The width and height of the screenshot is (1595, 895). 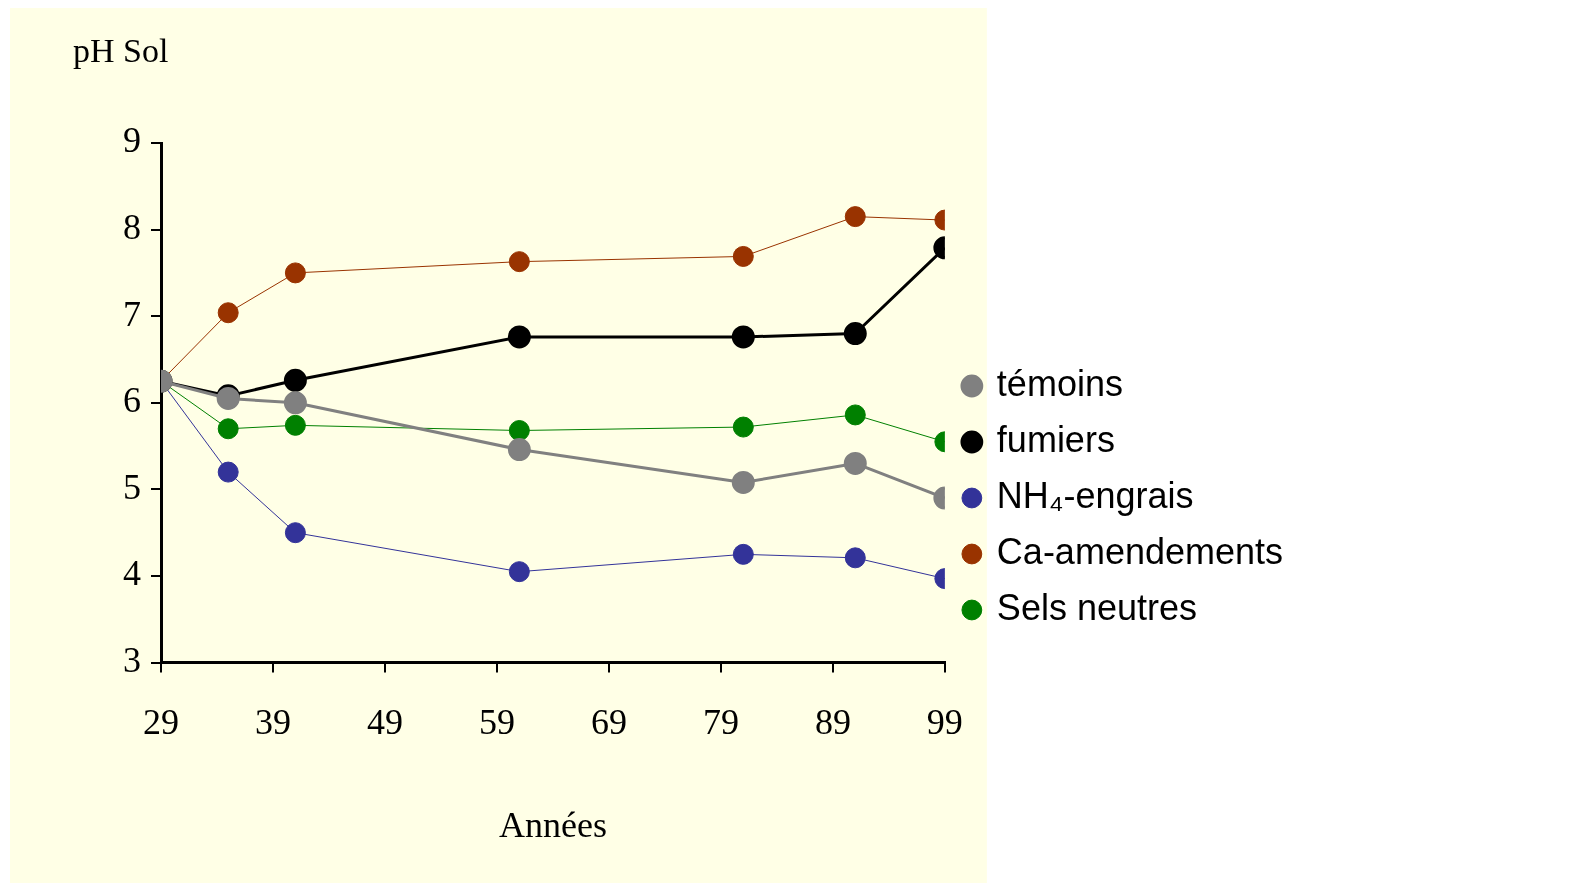 What do you see at coordinates (1055, 439) in the screenshot?
I see `legend-label: fumiers` at bounding box center [1055, 439].